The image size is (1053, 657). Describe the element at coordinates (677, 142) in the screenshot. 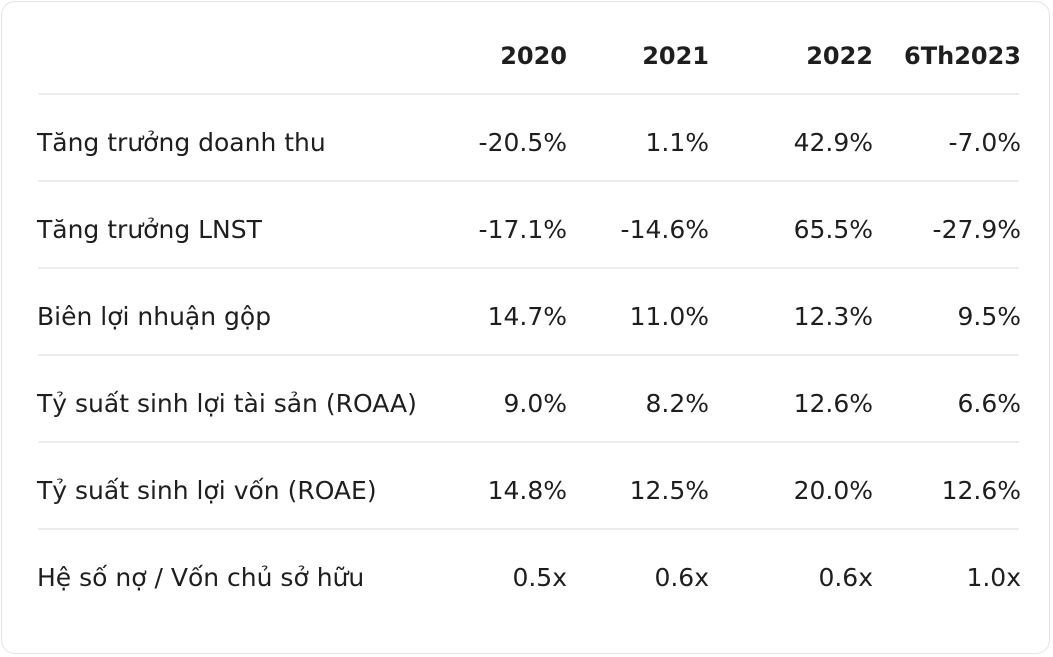

I see `cell: 1.1%` at that location.